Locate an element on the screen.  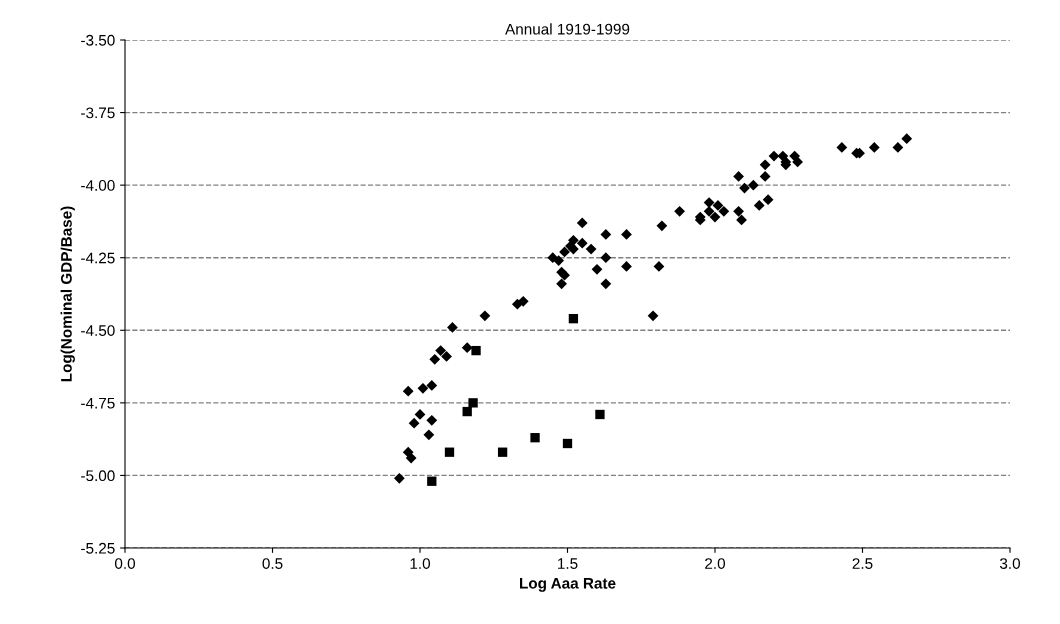
y-tick-label: -4.00 is located at coordinates (98, 185).